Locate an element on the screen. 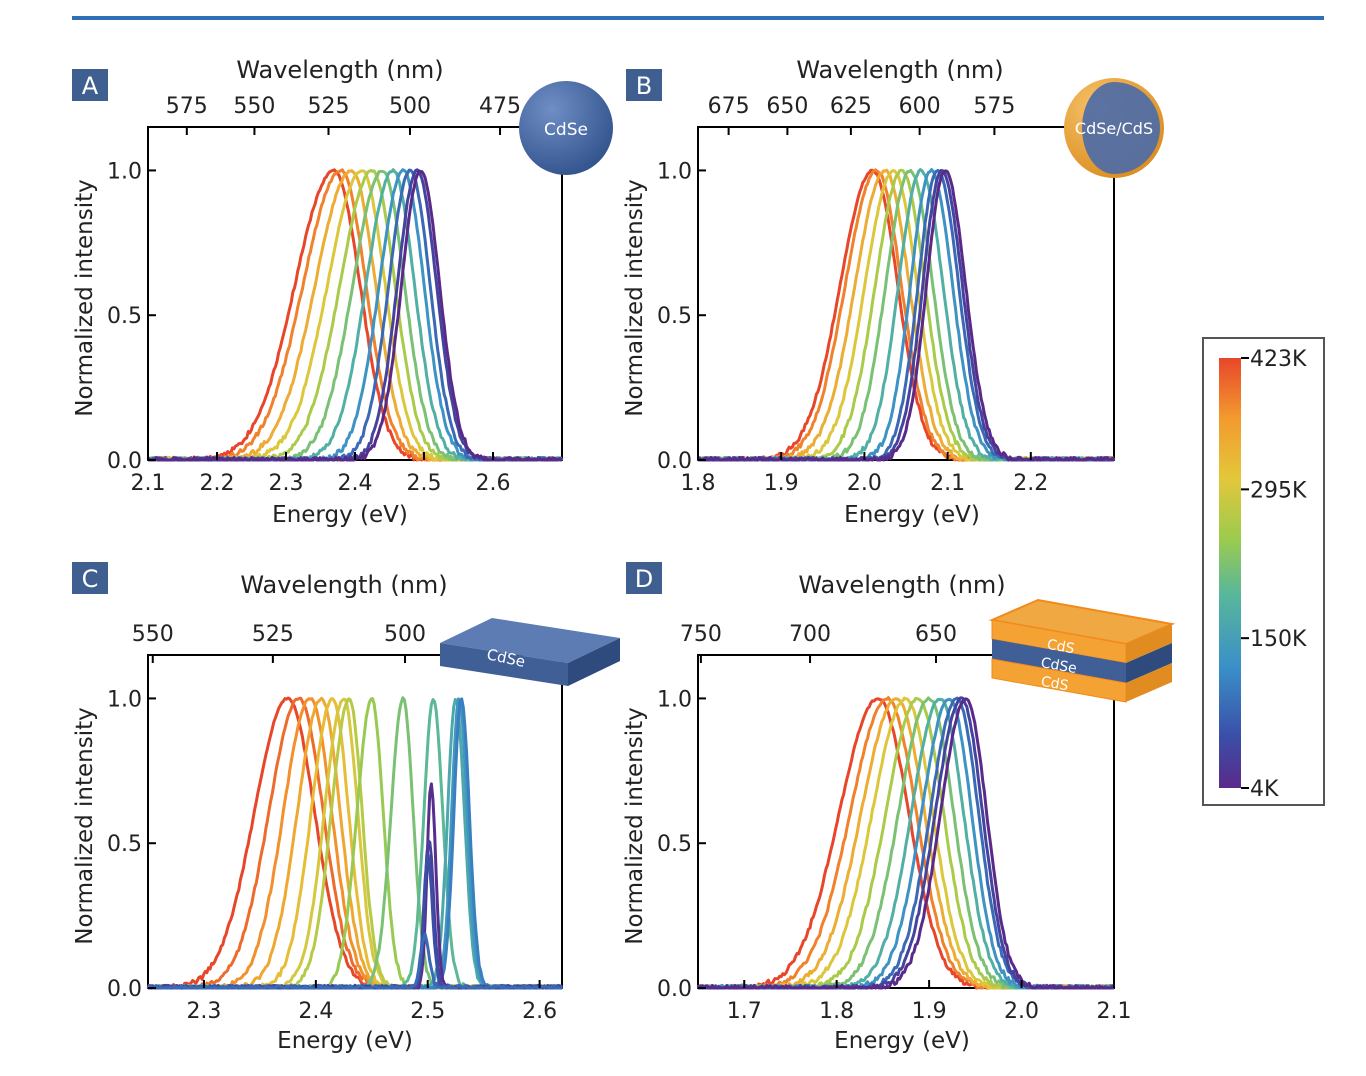 The height and width of the screenshot is (1076, 1366). x-tick-label: 2.0 is located at coordinates (864, 483).